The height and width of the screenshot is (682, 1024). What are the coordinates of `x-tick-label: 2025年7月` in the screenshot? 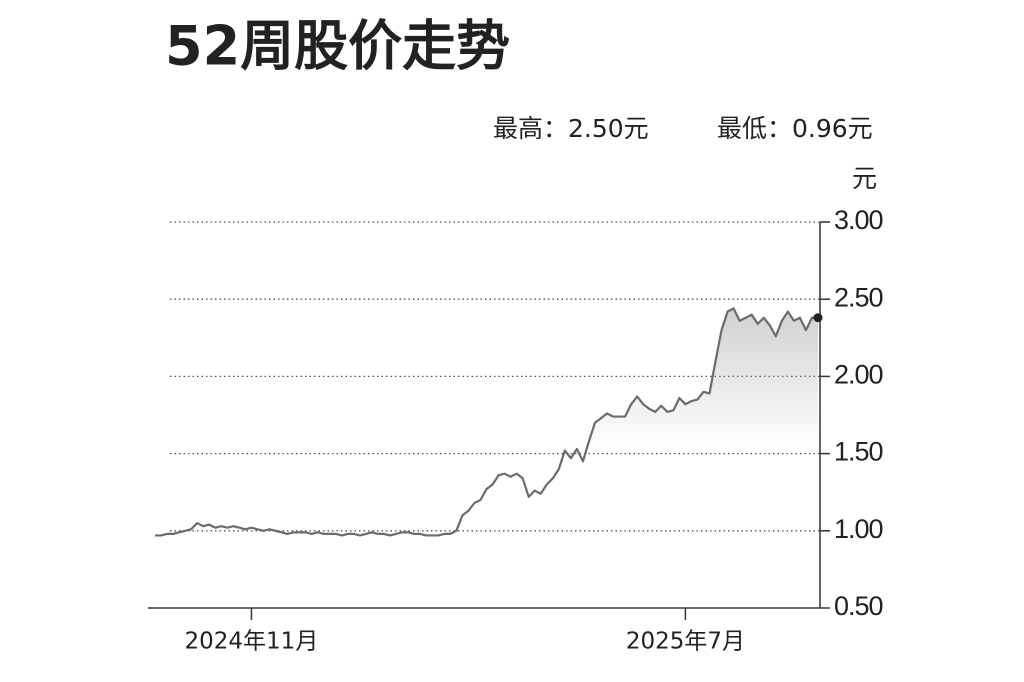 It's located at (685, 642).